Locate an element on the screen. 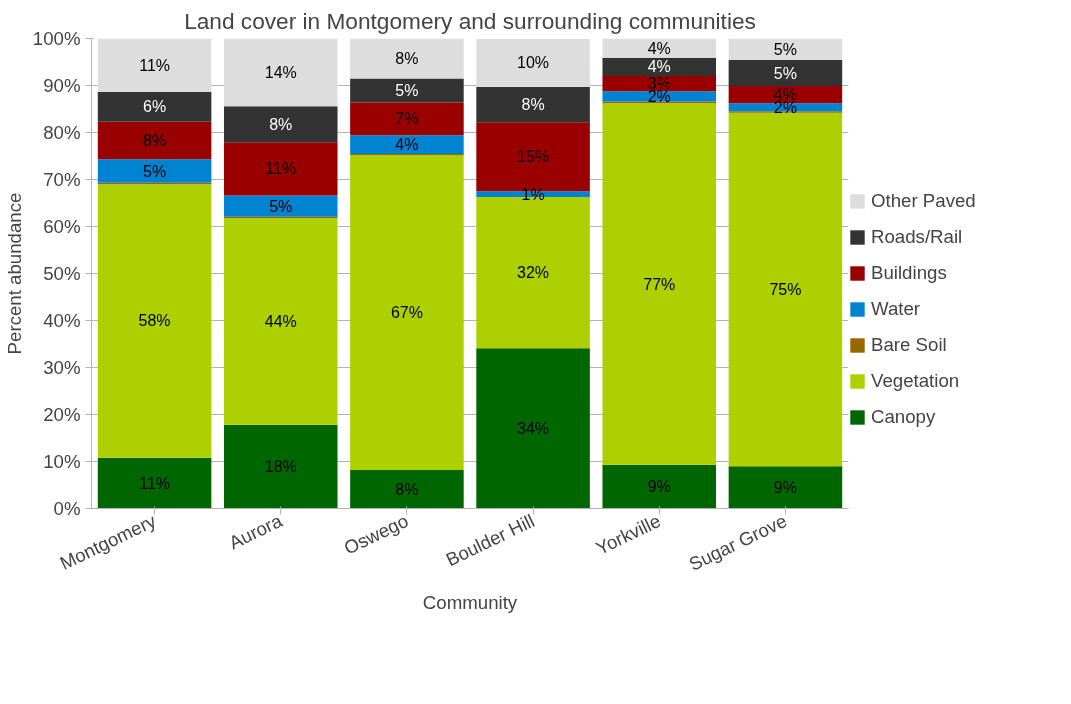  data-label: 77% is located at coordinates (659, 284).